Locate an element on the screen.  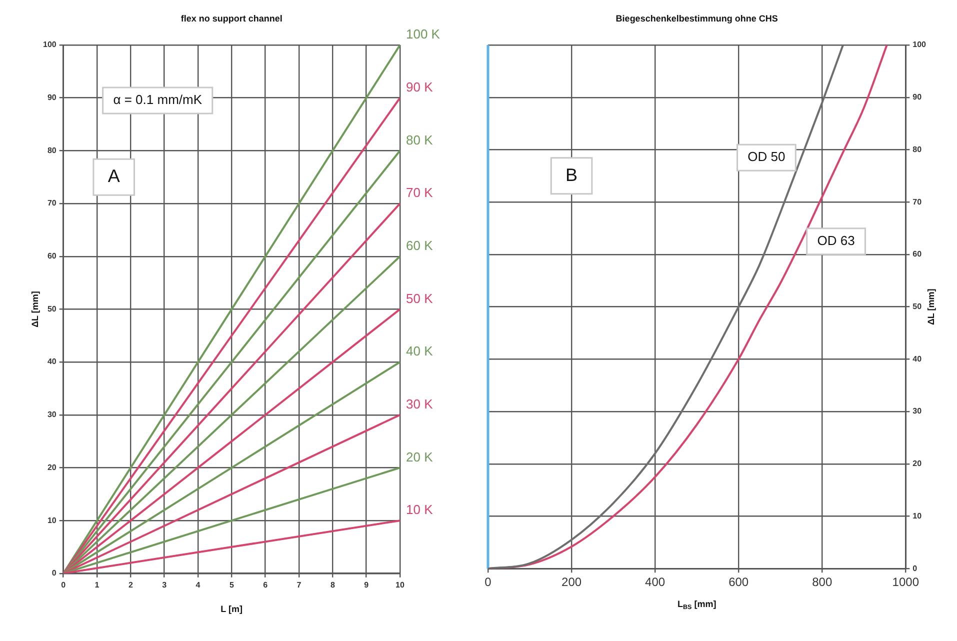
x-tick-label: 2 is located at coordinates (131, 585).